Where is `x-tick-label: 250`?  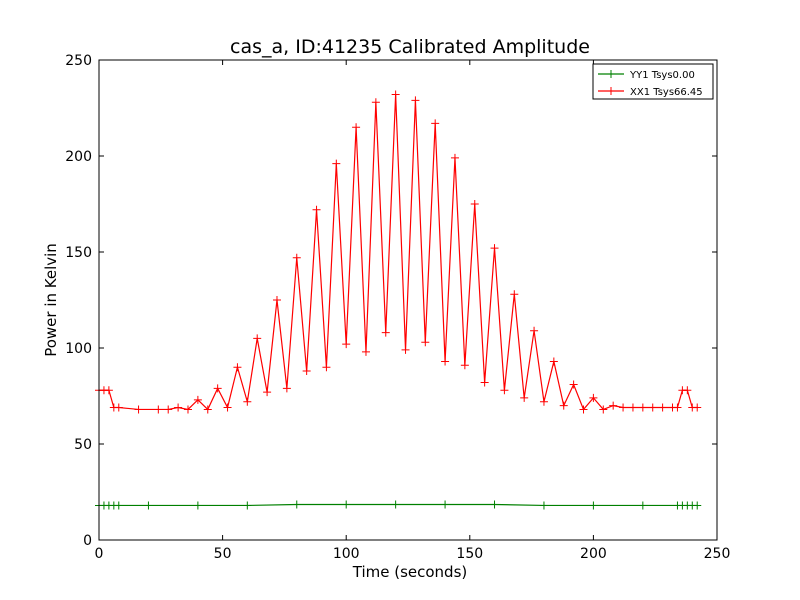 x-tick-label: 250 is located at coordinates (717, 554).